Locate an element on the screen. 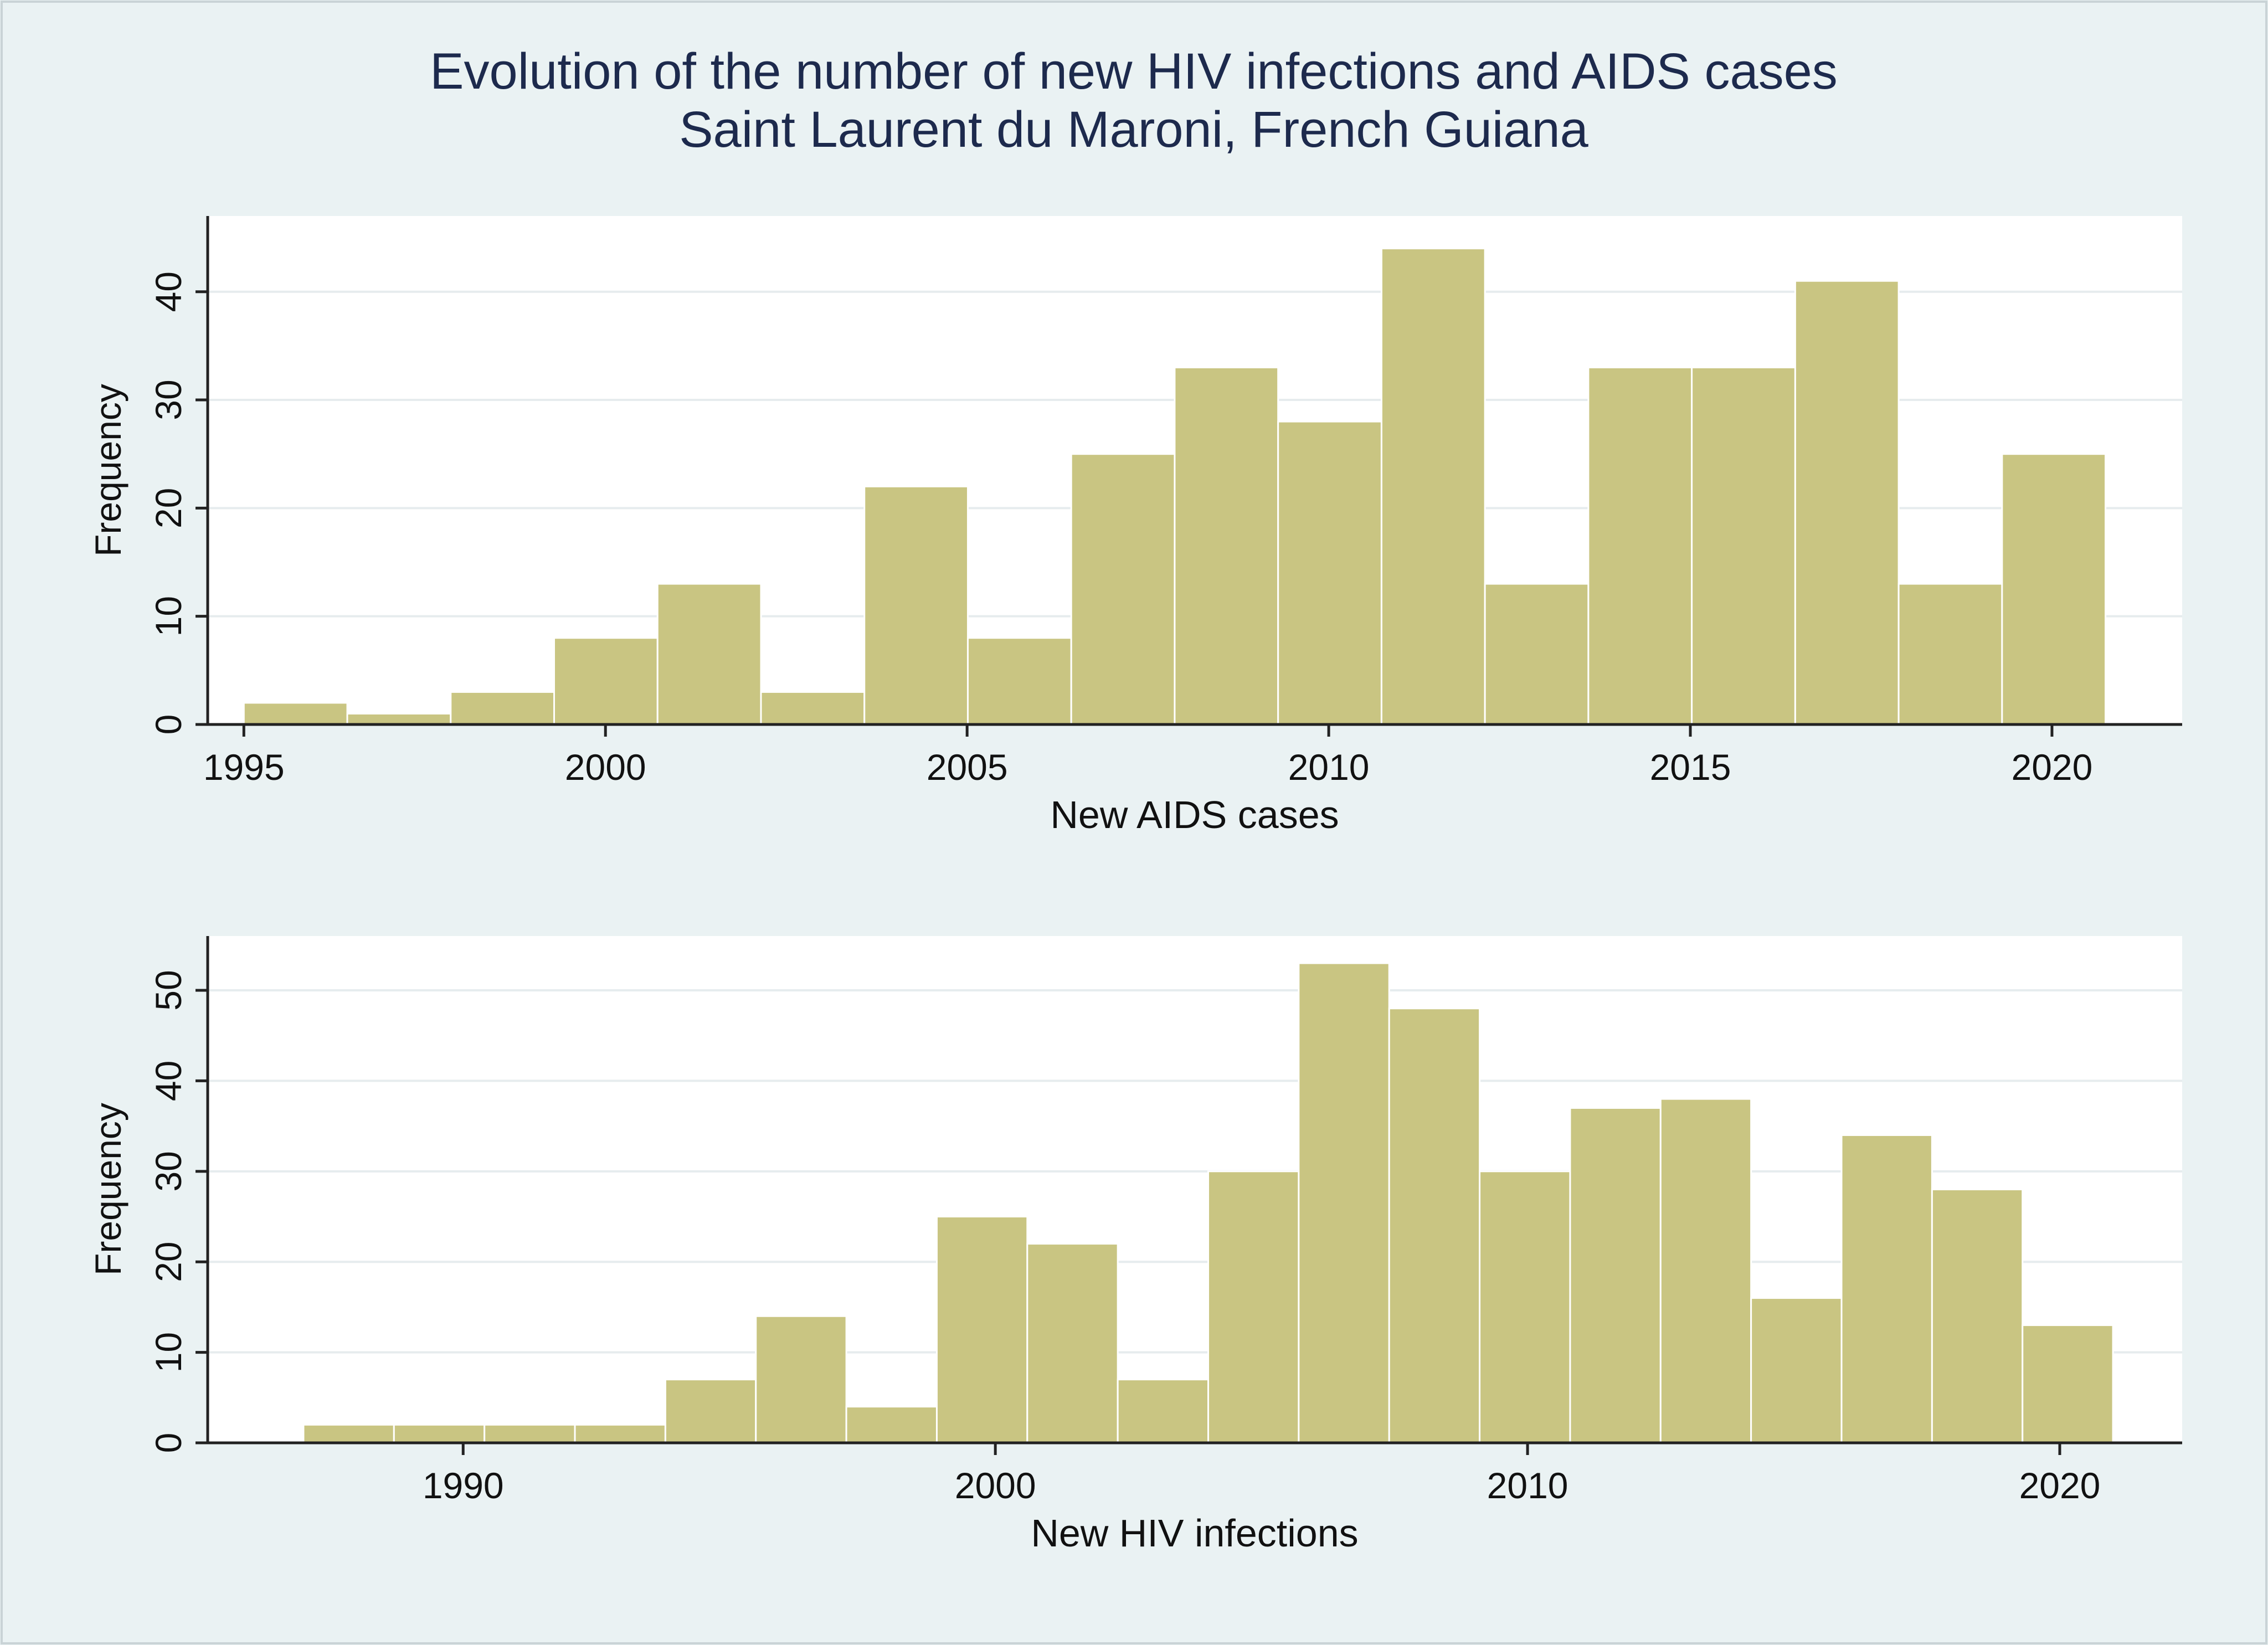  hiv-x-tick-label: 2010 is located at coordinates (1528, 1485).